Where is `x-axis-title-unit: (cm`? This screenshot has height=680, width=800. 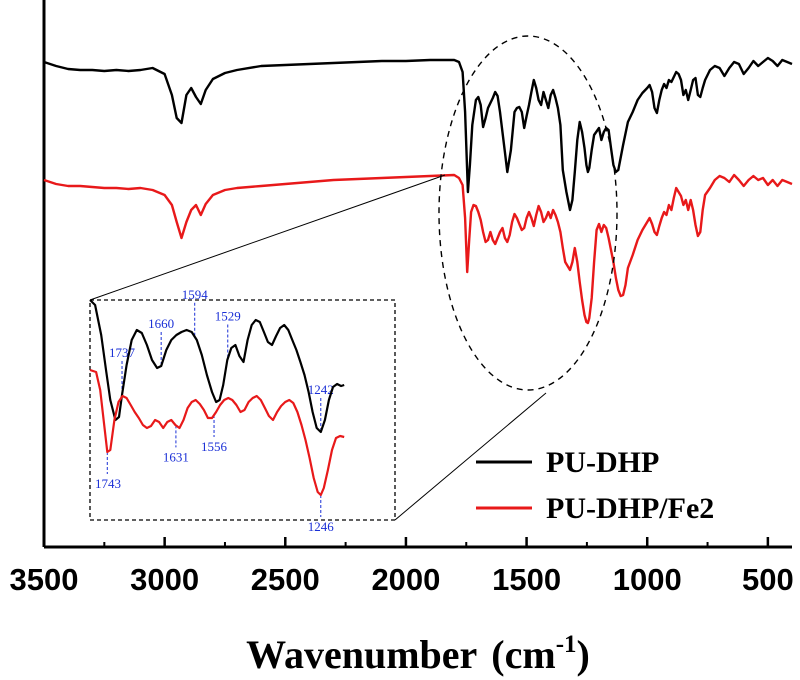 x-axis-title-unit: (cm is located at coordinates (523, 654).